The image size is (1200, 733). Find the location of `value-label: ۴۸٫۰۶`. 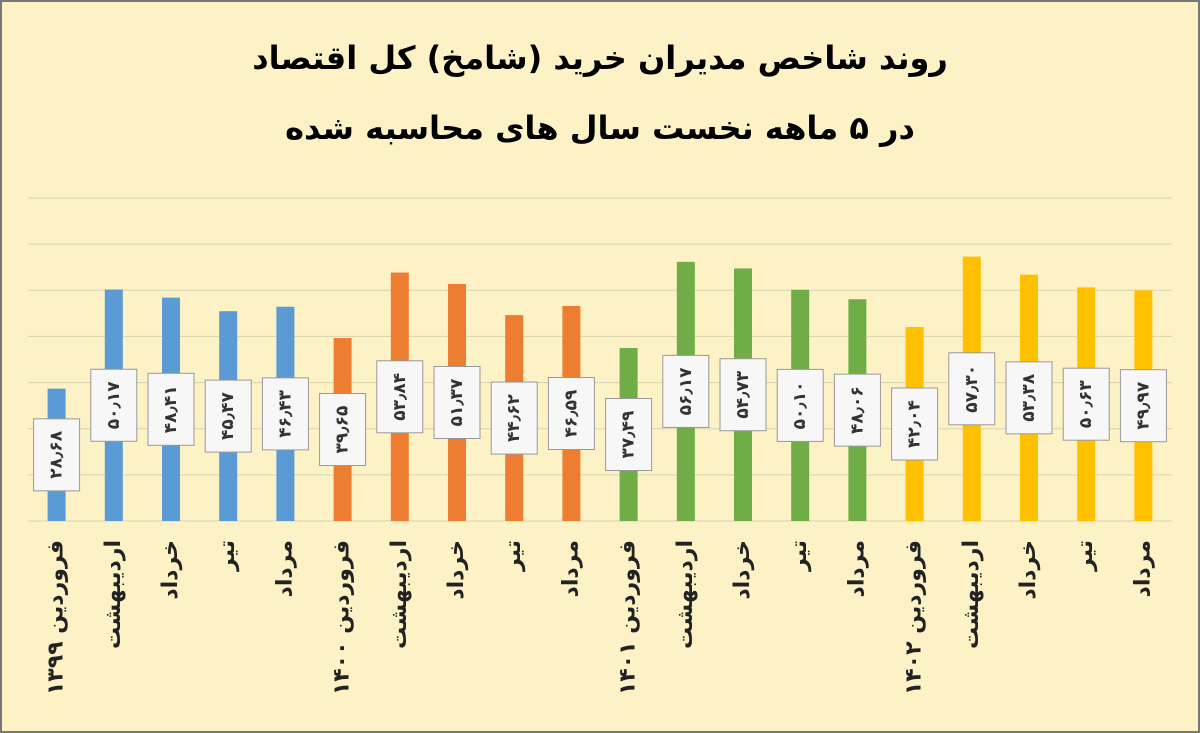

value-label: ۴۸٫۰۶ is located at coordinates (857, 410).